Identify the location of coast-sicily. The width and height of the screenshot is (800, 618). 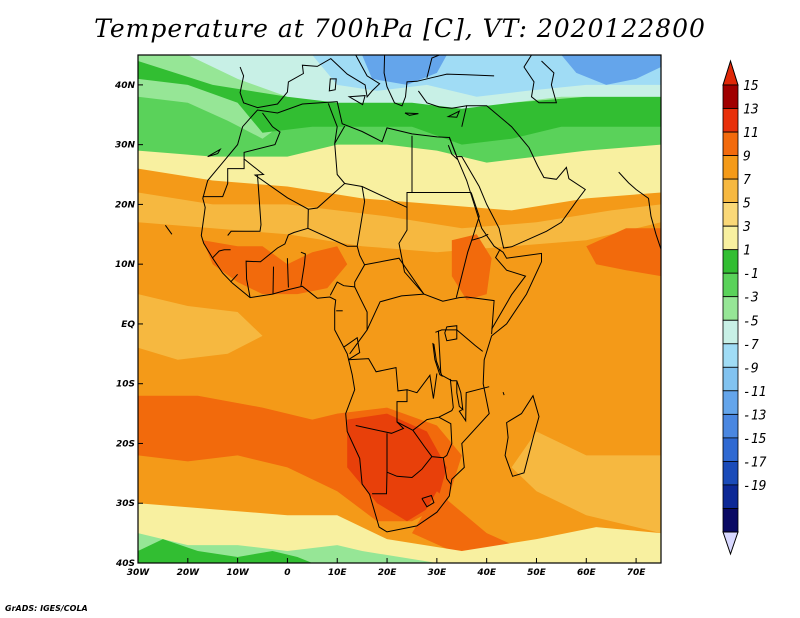
(356, 100).